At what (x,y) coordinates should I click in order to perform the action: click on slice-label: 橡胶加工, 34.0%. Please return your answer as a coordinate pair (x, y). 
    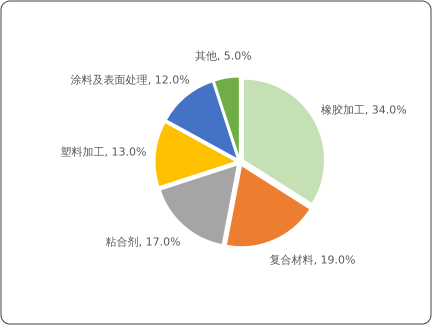
    Looking at the image, I should click on (363, 110).